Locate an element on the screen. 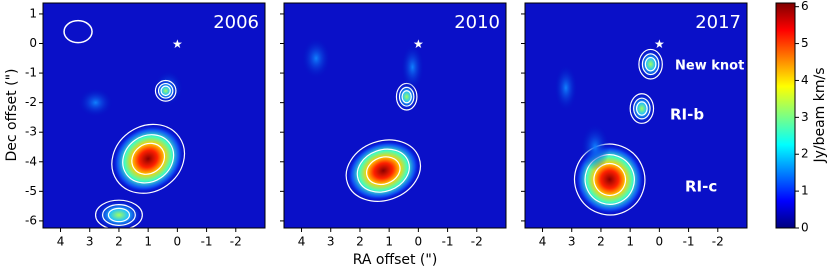 This screenshot has width=831, height=271. y-axis-label: Dec offset (") is located at coordinates (12, 115).